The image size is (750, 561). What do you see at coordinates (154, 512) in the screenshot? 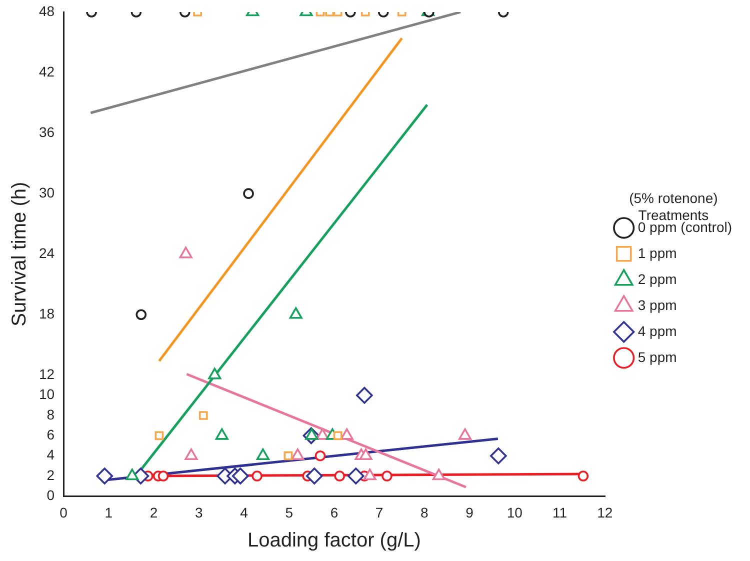
I see `x-tick-label: 2` at bounding box center [154, 512].